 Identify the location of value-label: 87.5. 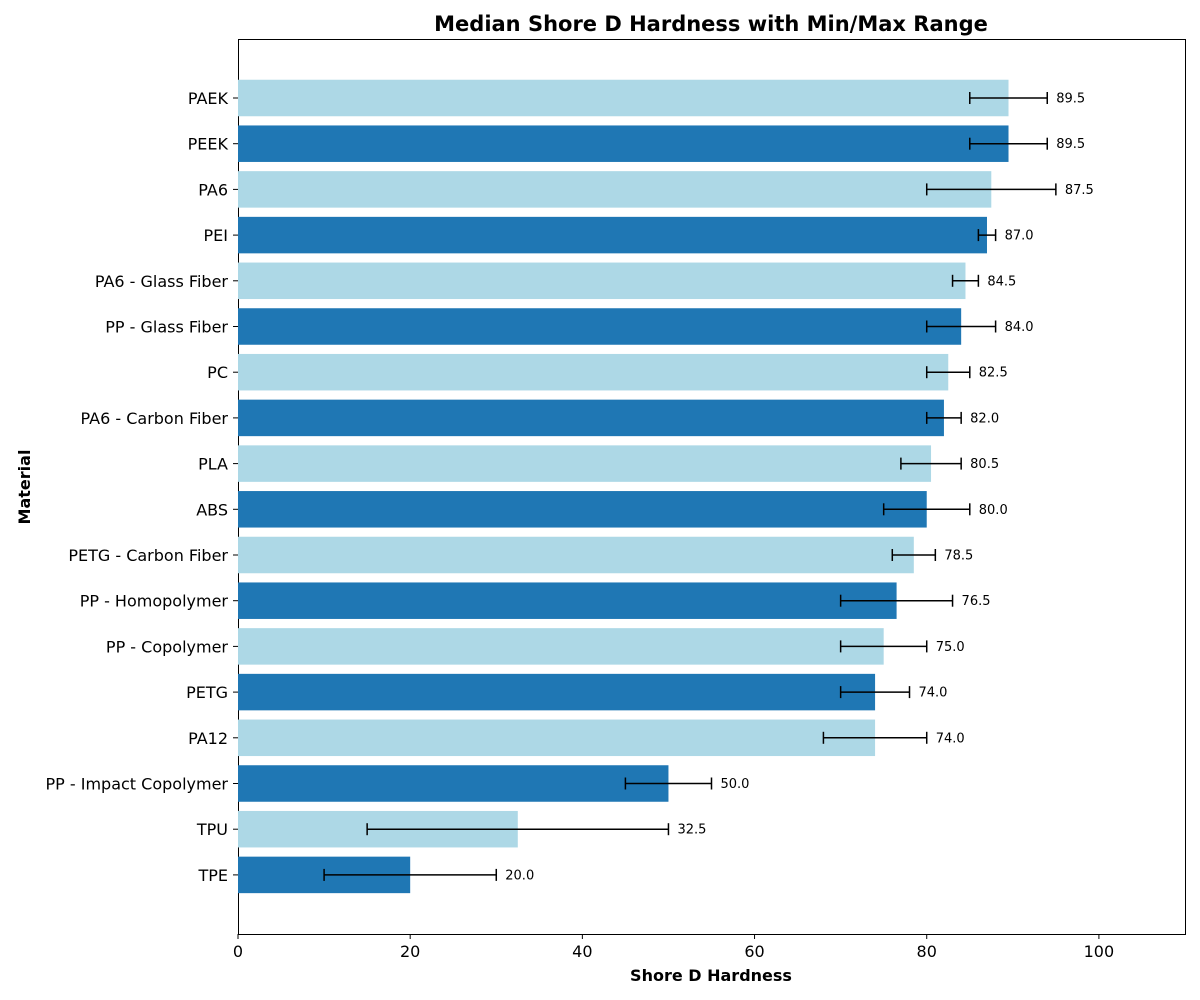
(1079, 190).